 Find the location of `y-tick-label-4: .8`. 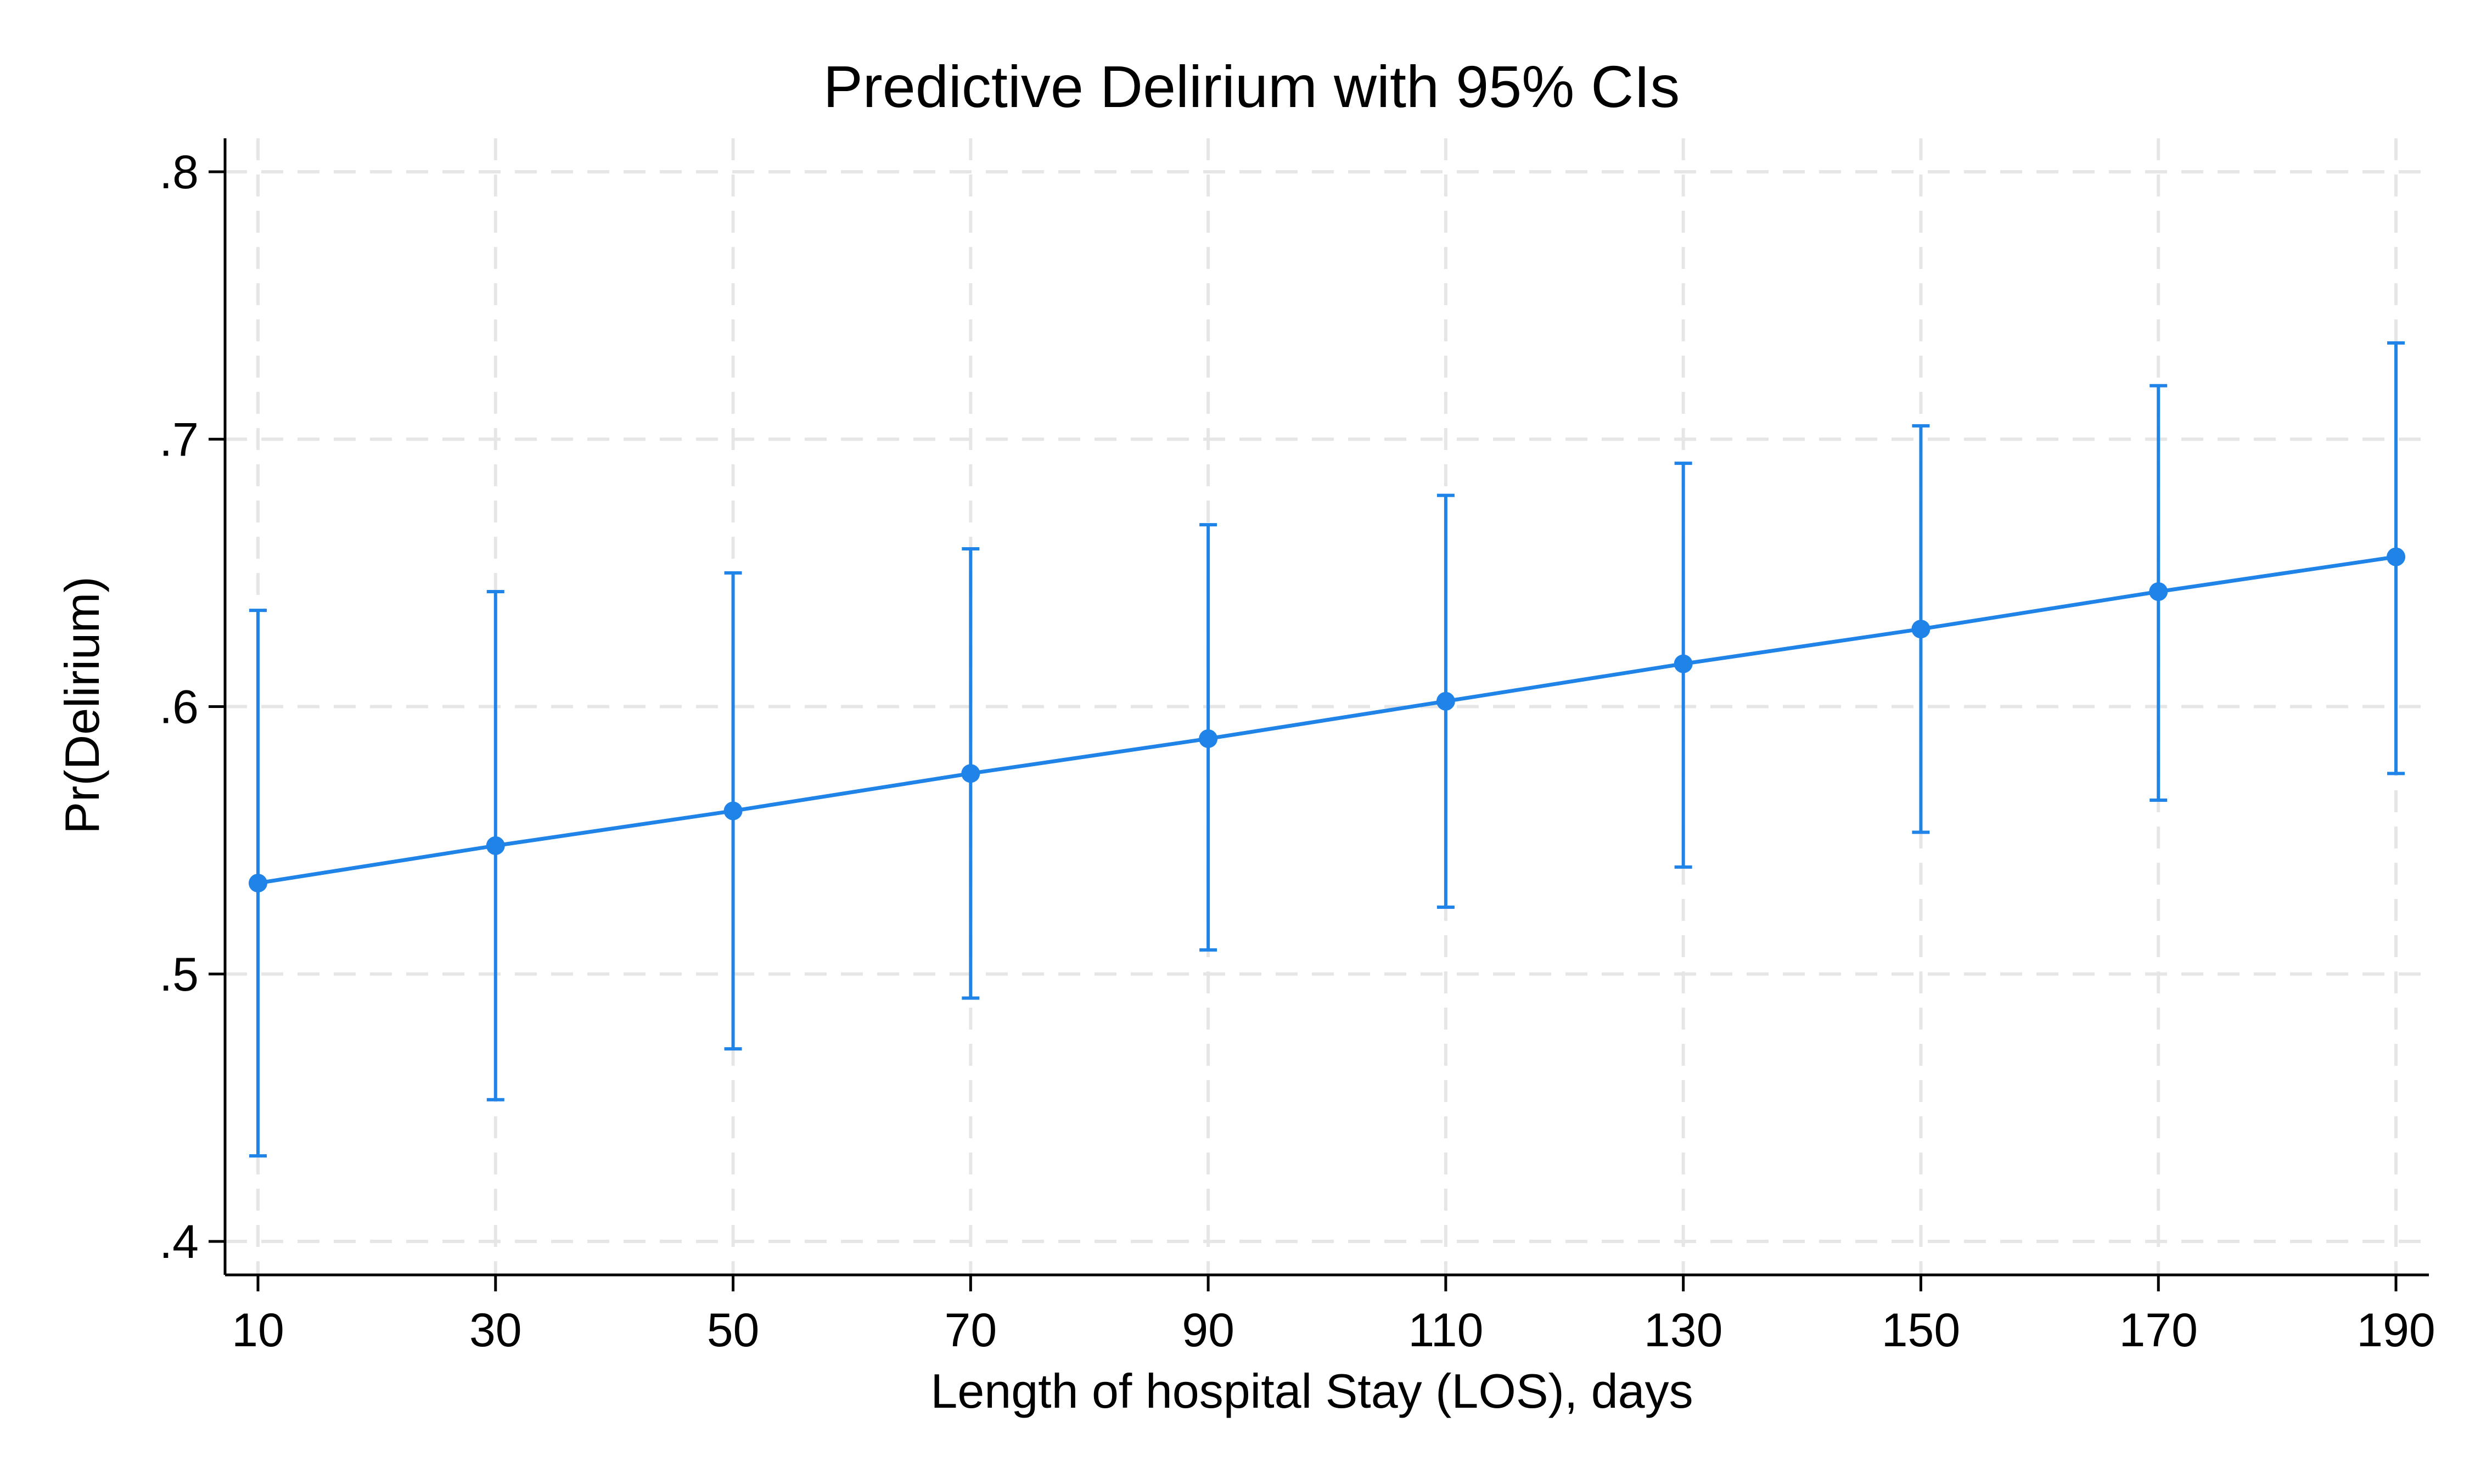

y-tick-label-4: .8 is located at coordinates (179, 172).